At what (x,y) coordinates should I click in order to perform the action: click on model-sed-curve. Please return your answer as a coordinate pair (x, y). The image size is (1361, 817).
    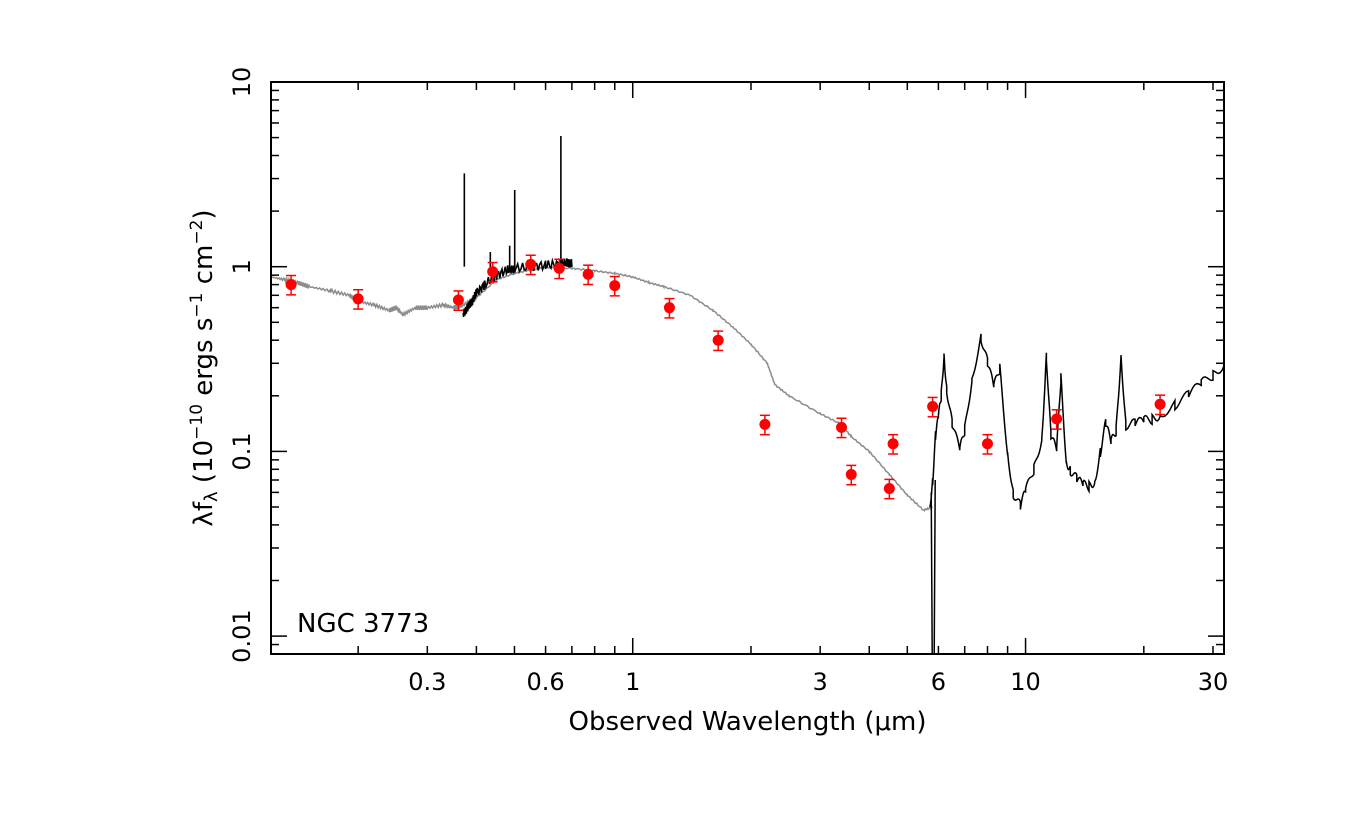
    Looking at the image, I should click on (601, 388).